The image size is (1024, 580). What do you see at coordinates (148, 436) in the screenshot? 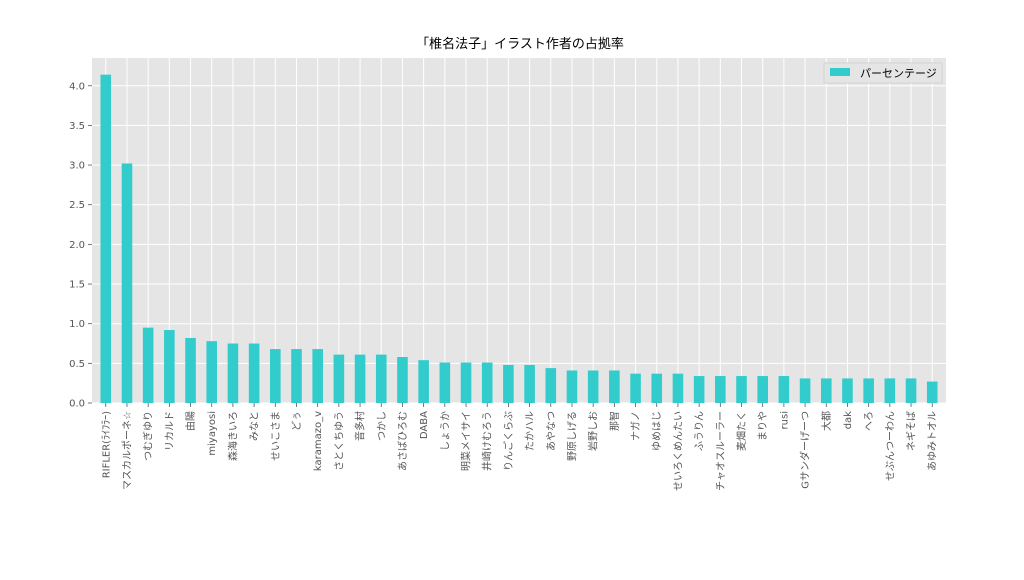
I see `x-tick-label: つむぎゆり` at bounding box center [148, 436].